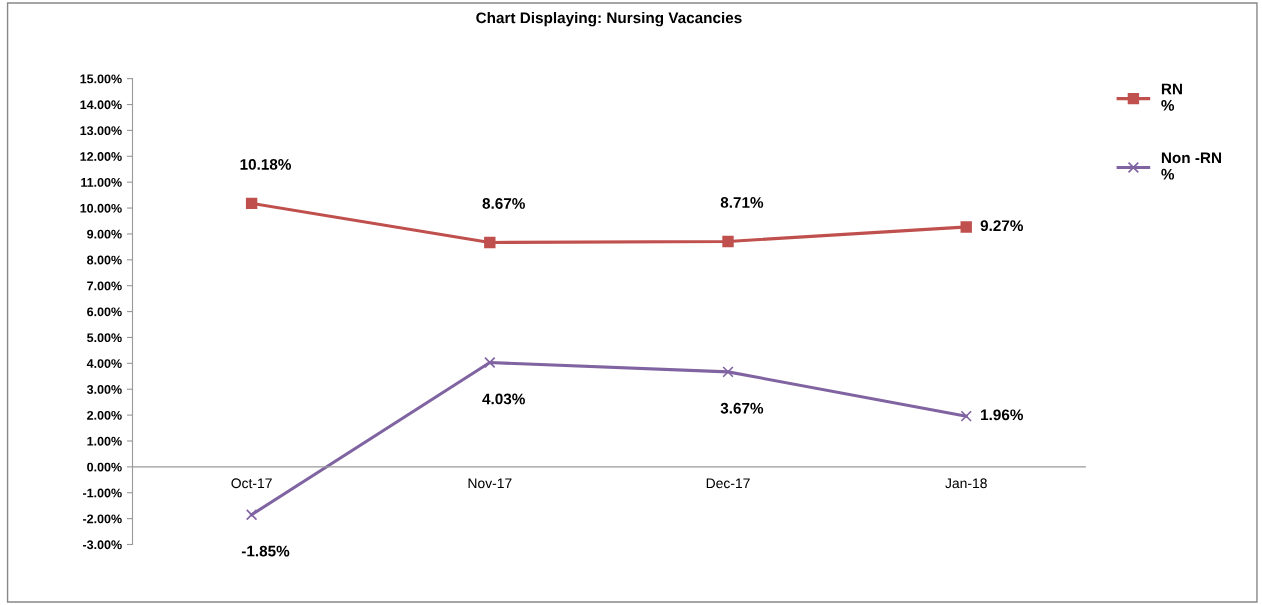 This screenshot has width=1262, height=605. Describe the element at coordinates (104, 338) in the screenshot. I see `y-tick-label: 5.00%` at that location.